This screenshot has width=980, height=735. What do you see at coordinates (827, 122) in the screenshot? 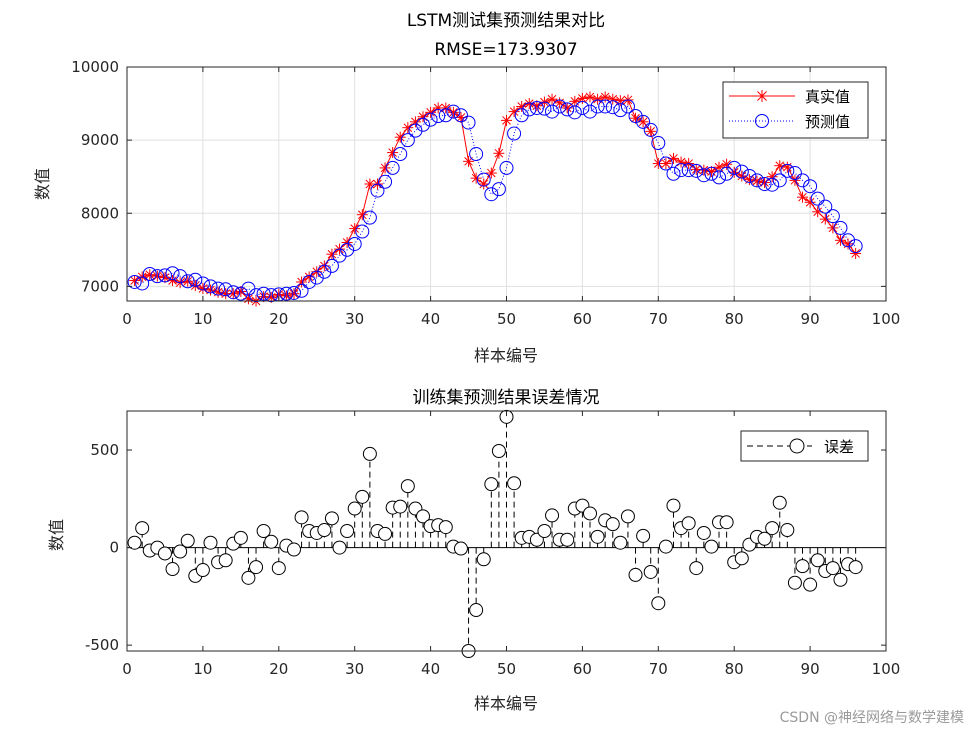
I see `legend-predicted-label: 预测值` at bounding box center [827, 122].